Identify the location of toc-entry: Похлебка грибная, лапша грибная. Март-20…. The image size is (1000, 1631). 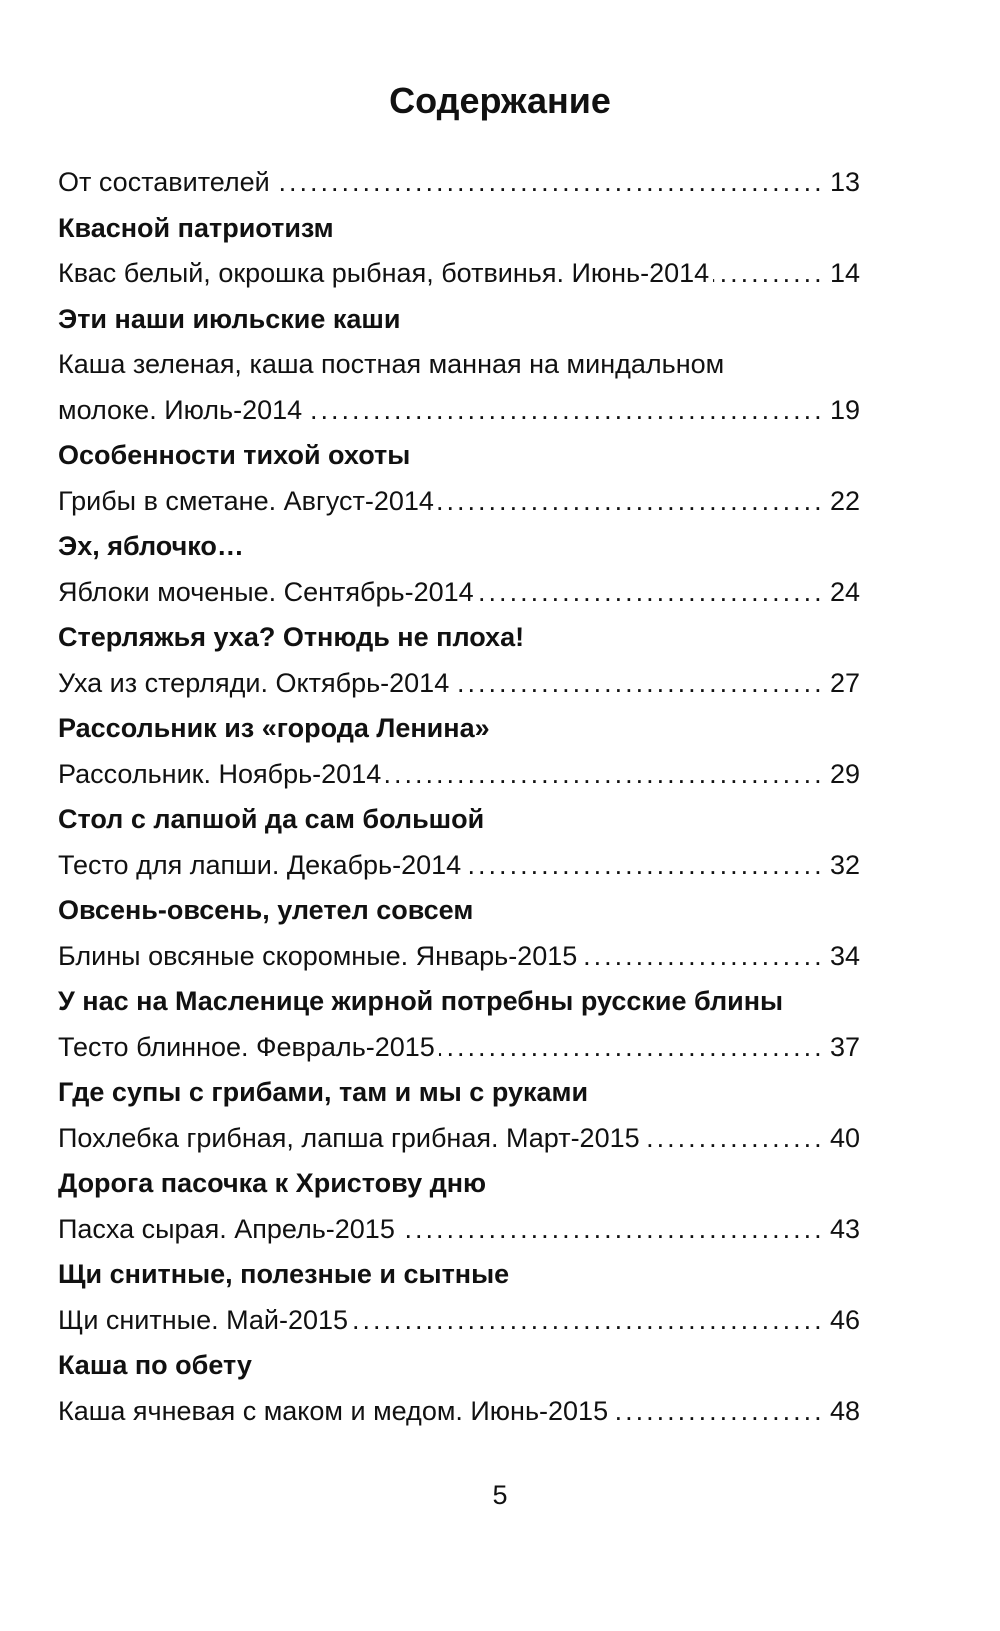
(459, 1138).